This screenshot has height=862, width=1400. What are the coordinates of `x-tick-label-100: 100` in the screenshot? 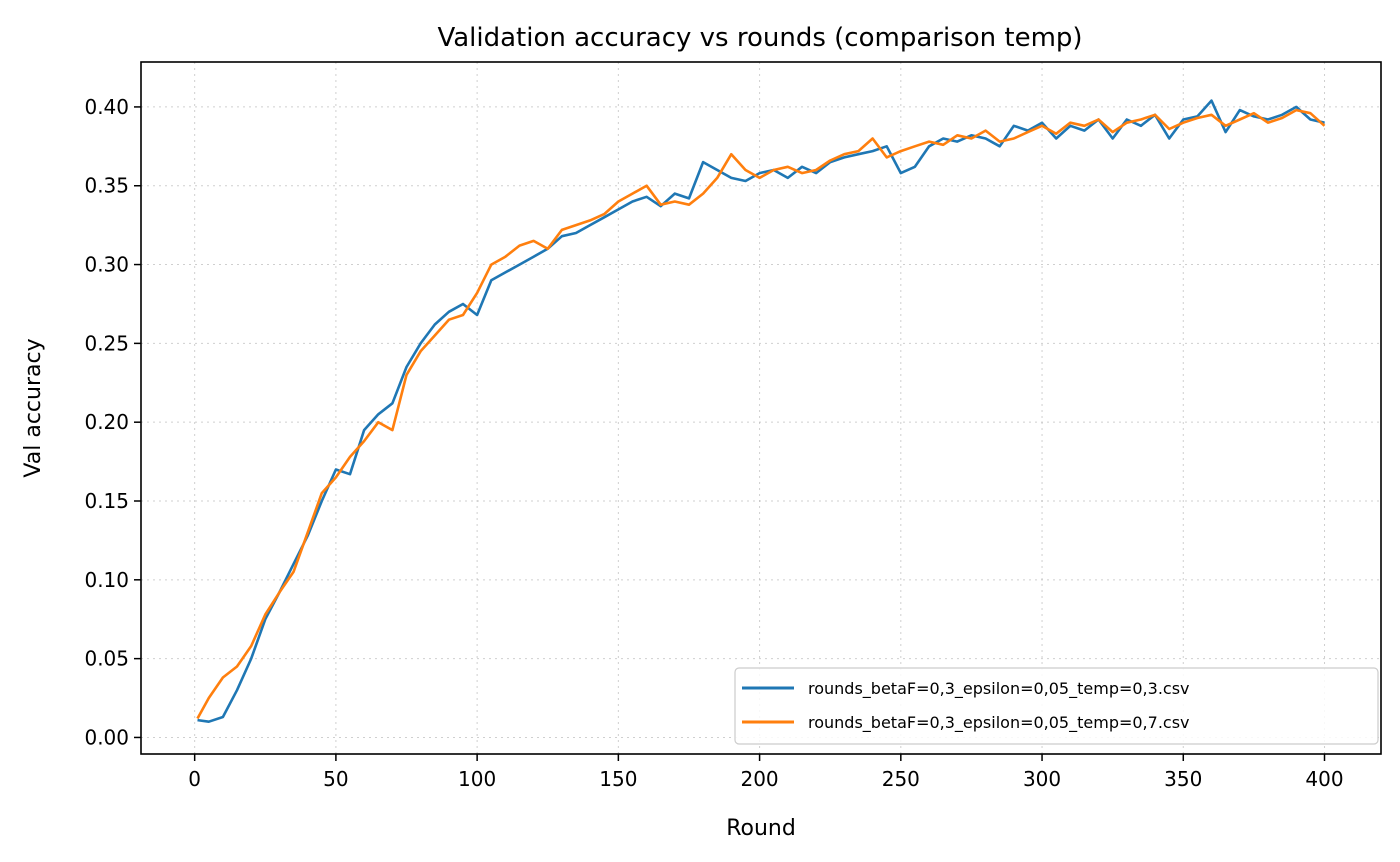 It's located at (477, 779).